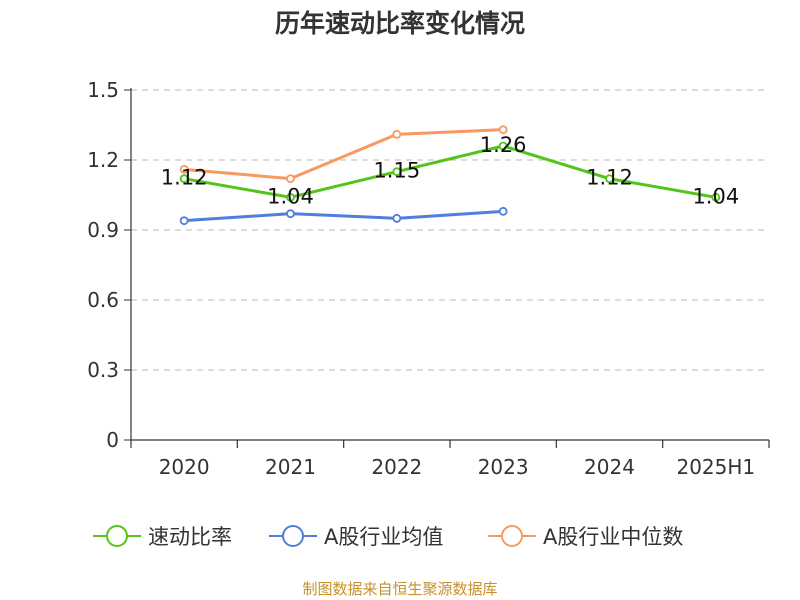 The height and width of the screenshot is (600, 800). Describe the element at coordinates (396, 467) in the screenshot. I see `x-tick-label: 2022` at that location.